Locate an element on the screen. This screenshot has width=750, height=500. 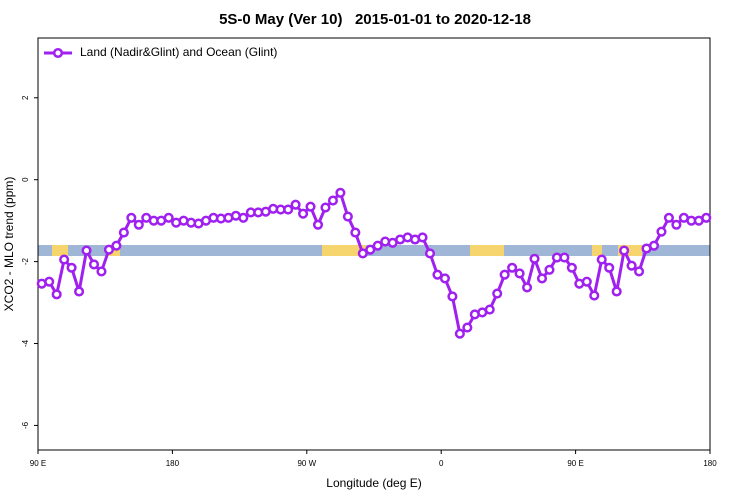
legend-label: Land (Nadir&Glint) and Ocean (Glint) is located at coordinates (178, 52).